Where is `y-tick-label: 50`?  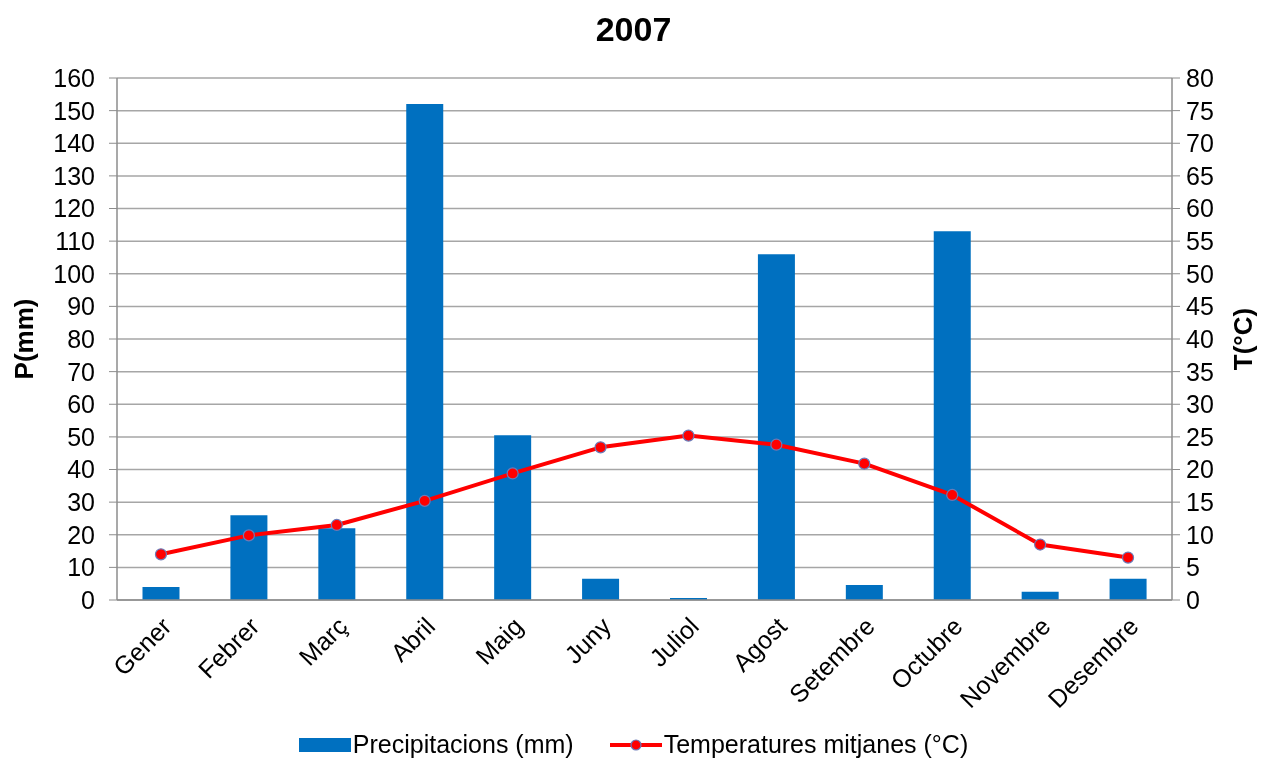 y-tick-label: 50 is located at coordinates (81, 436).